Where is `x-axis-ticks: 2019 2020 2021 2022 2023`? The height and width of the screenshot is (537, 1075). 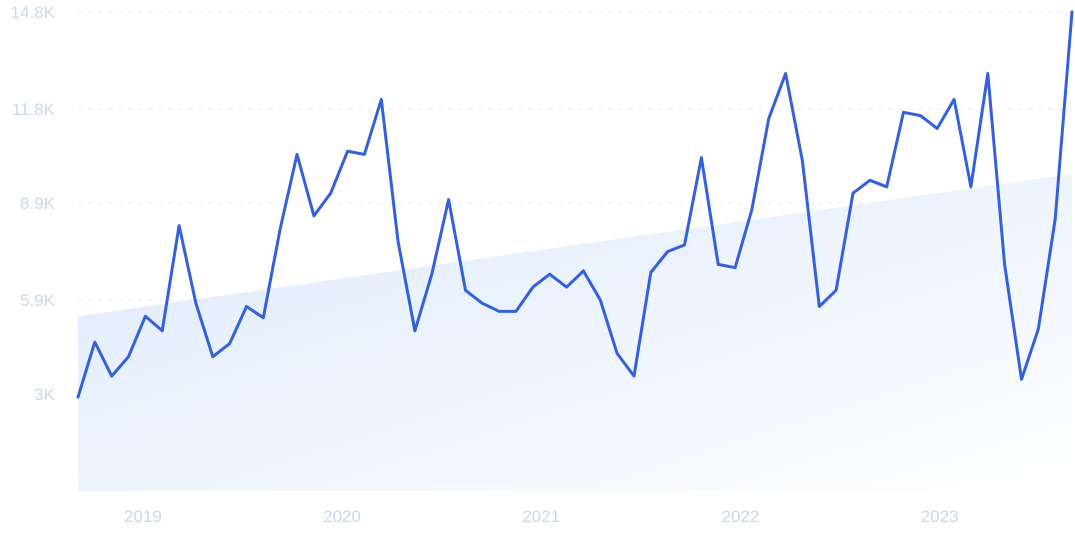
x-axis-ticks: 2019 2020 2021 2022 2023 is located at coordinates (541, 516).